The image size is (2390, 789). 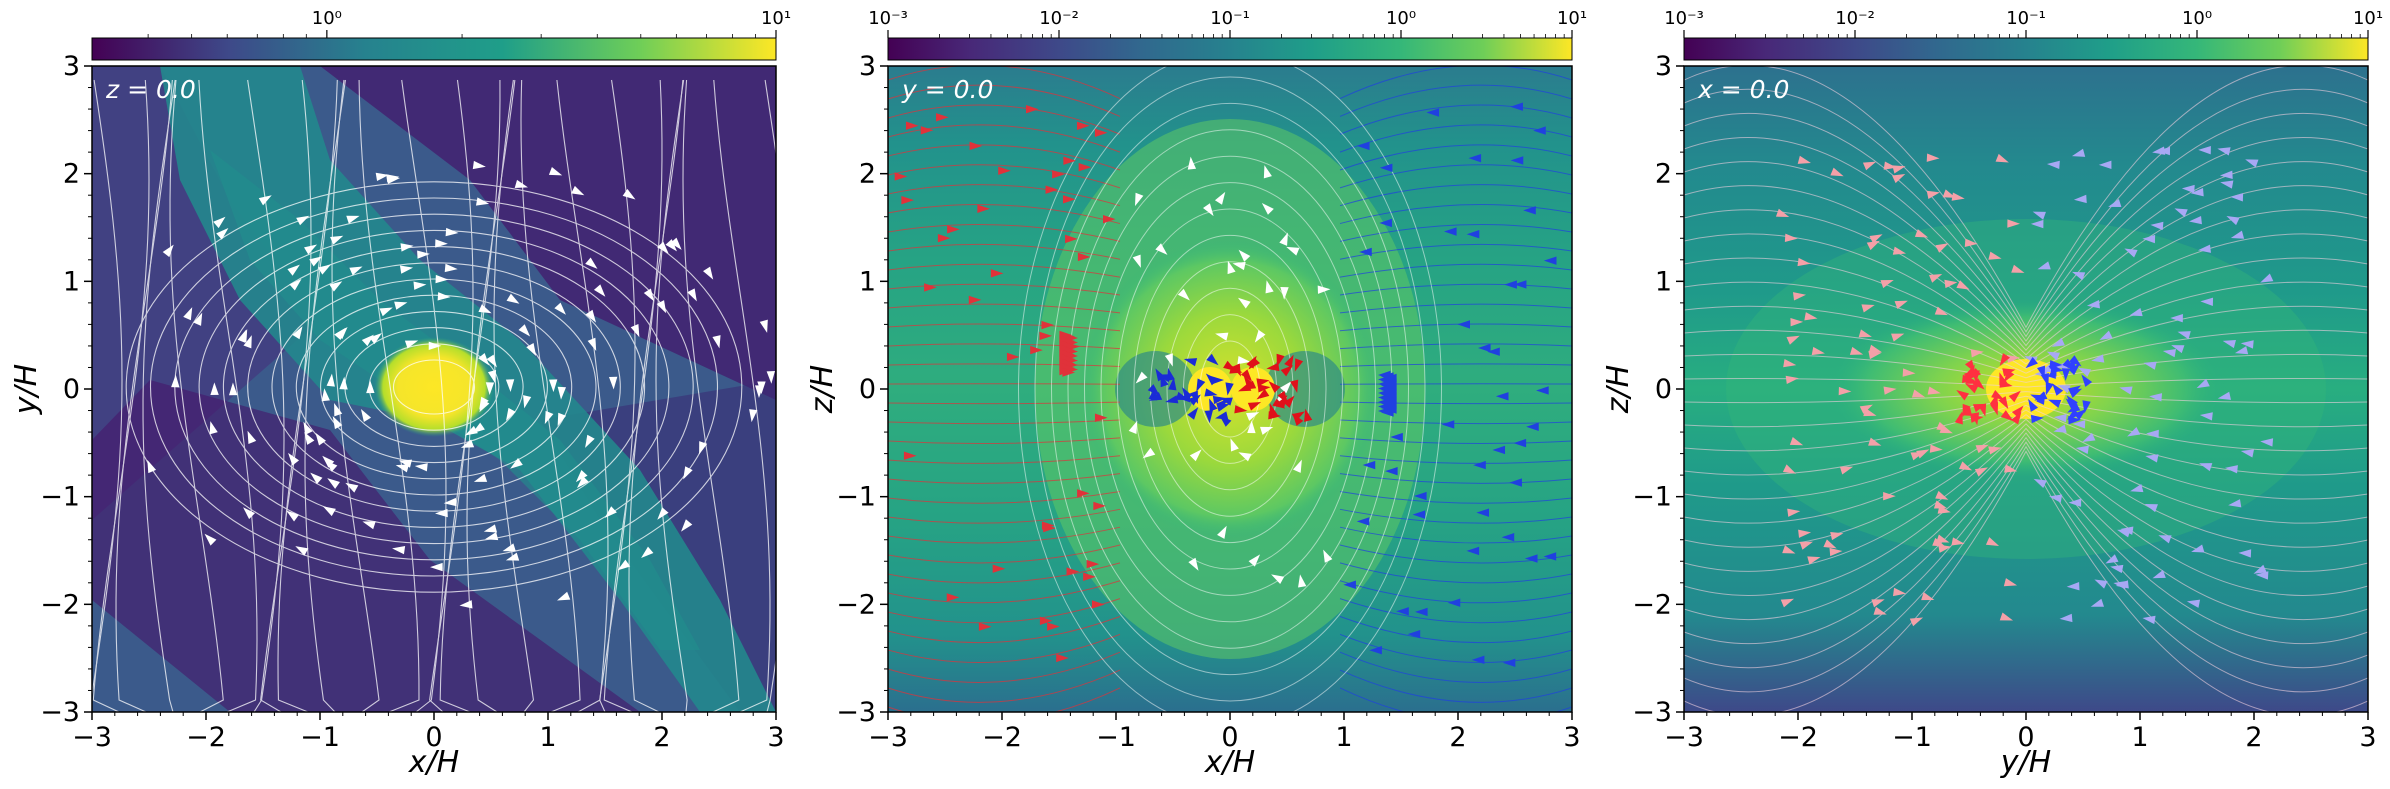 What do you see at coordinates (2197, 18) in the screenshot?
I see `colorbar-tick-label: 10⁰` at bounding box center [2197, 18].